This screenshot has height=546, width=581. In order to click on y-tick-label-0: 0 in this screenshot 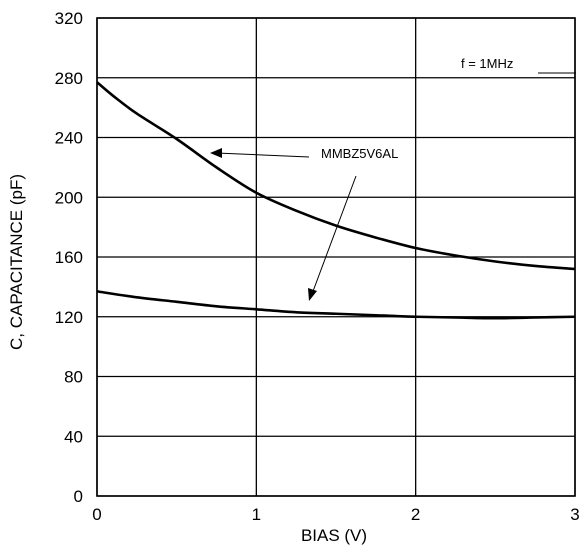, I will do `click(78, 496)`.